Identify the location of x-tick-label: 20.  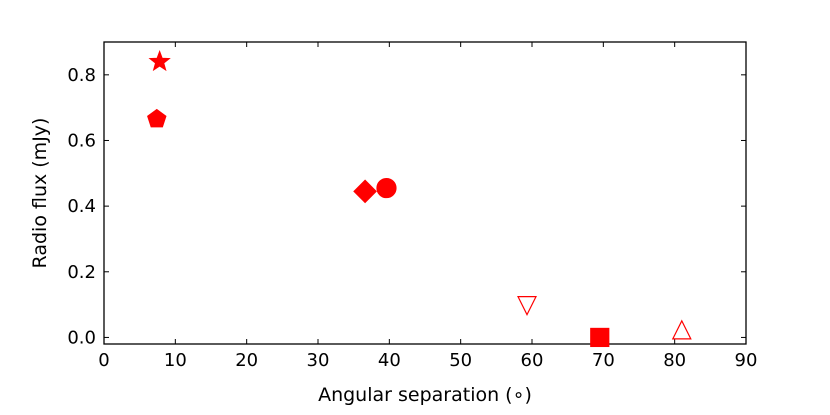
(246, 360).